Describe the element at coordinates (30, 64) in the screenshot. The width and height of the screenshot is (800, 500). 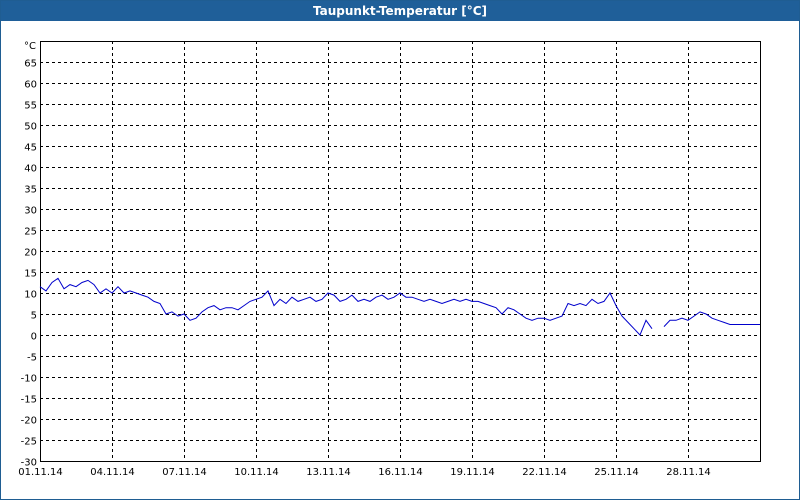
I see `y-tick-label: 65` at that location.